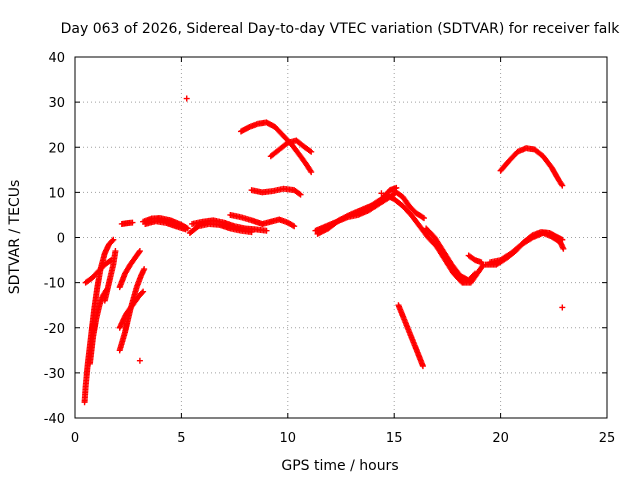 This screenshot has width=640, height=480. I want to click on x-tick-label: 10, so click(288, 438).